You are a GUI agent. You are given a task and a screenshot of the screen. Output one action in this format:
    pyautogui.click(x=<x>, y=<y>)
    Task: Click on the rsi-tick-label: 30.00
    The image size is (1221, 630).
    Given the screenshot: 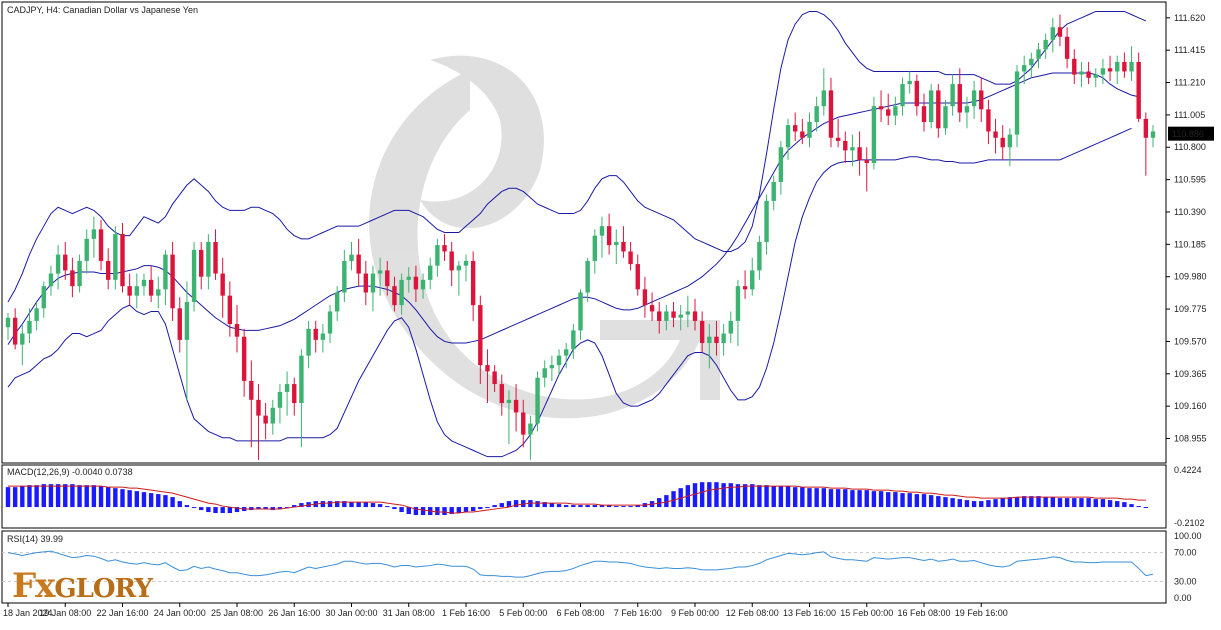 What is the action you would take?
    pyautogui.click(x=1185, y=581)
    